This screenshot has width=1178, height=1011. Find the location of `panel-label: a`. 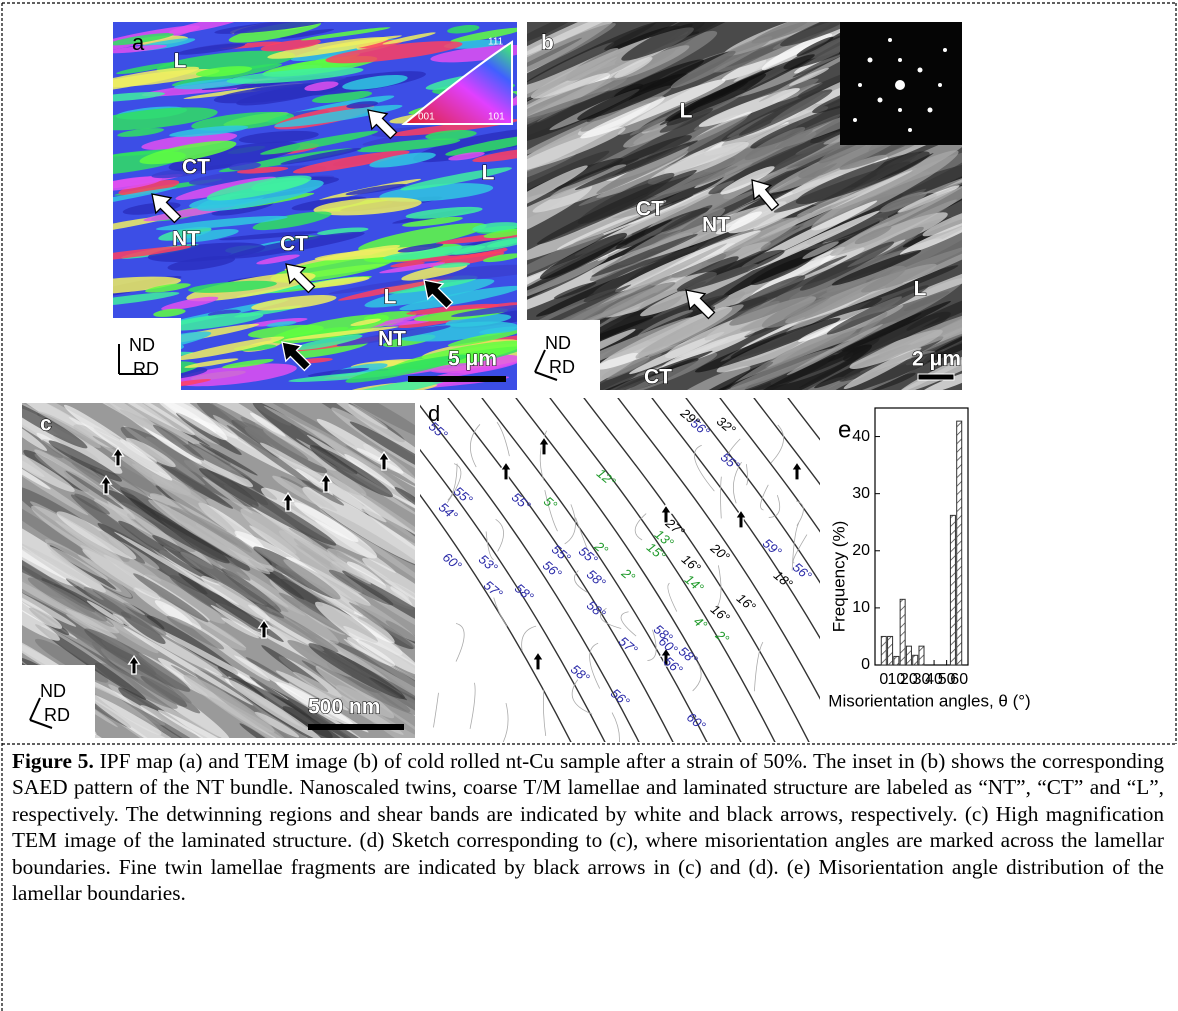

panel-label: a is located at coordinates (138, 42).